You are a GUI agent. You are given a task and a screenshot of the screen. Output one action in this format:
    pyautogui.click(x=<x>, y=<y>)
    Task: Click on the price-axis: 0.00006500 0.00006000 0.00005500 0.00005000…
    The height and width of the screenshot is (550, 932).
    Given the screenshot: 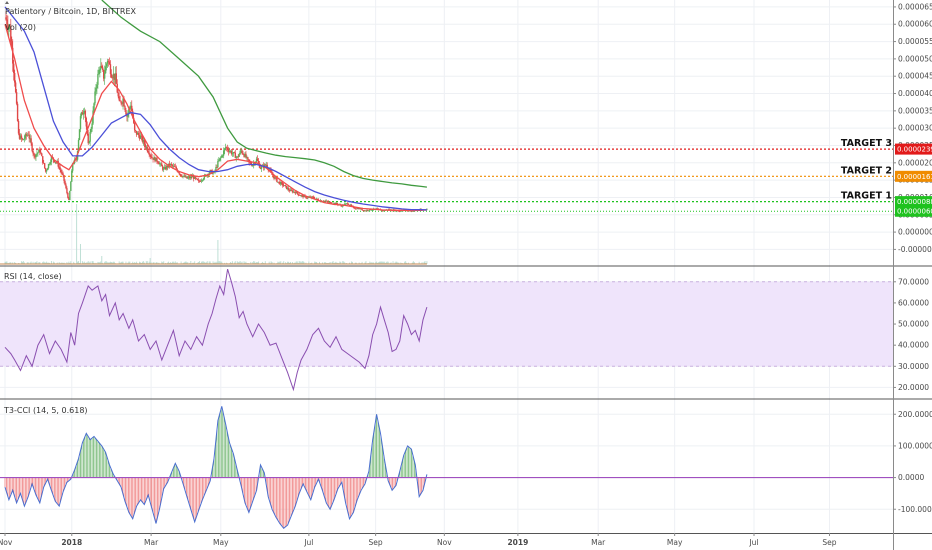 What is the action you would take?
    pyautogui.click(x=912, y=258)
    